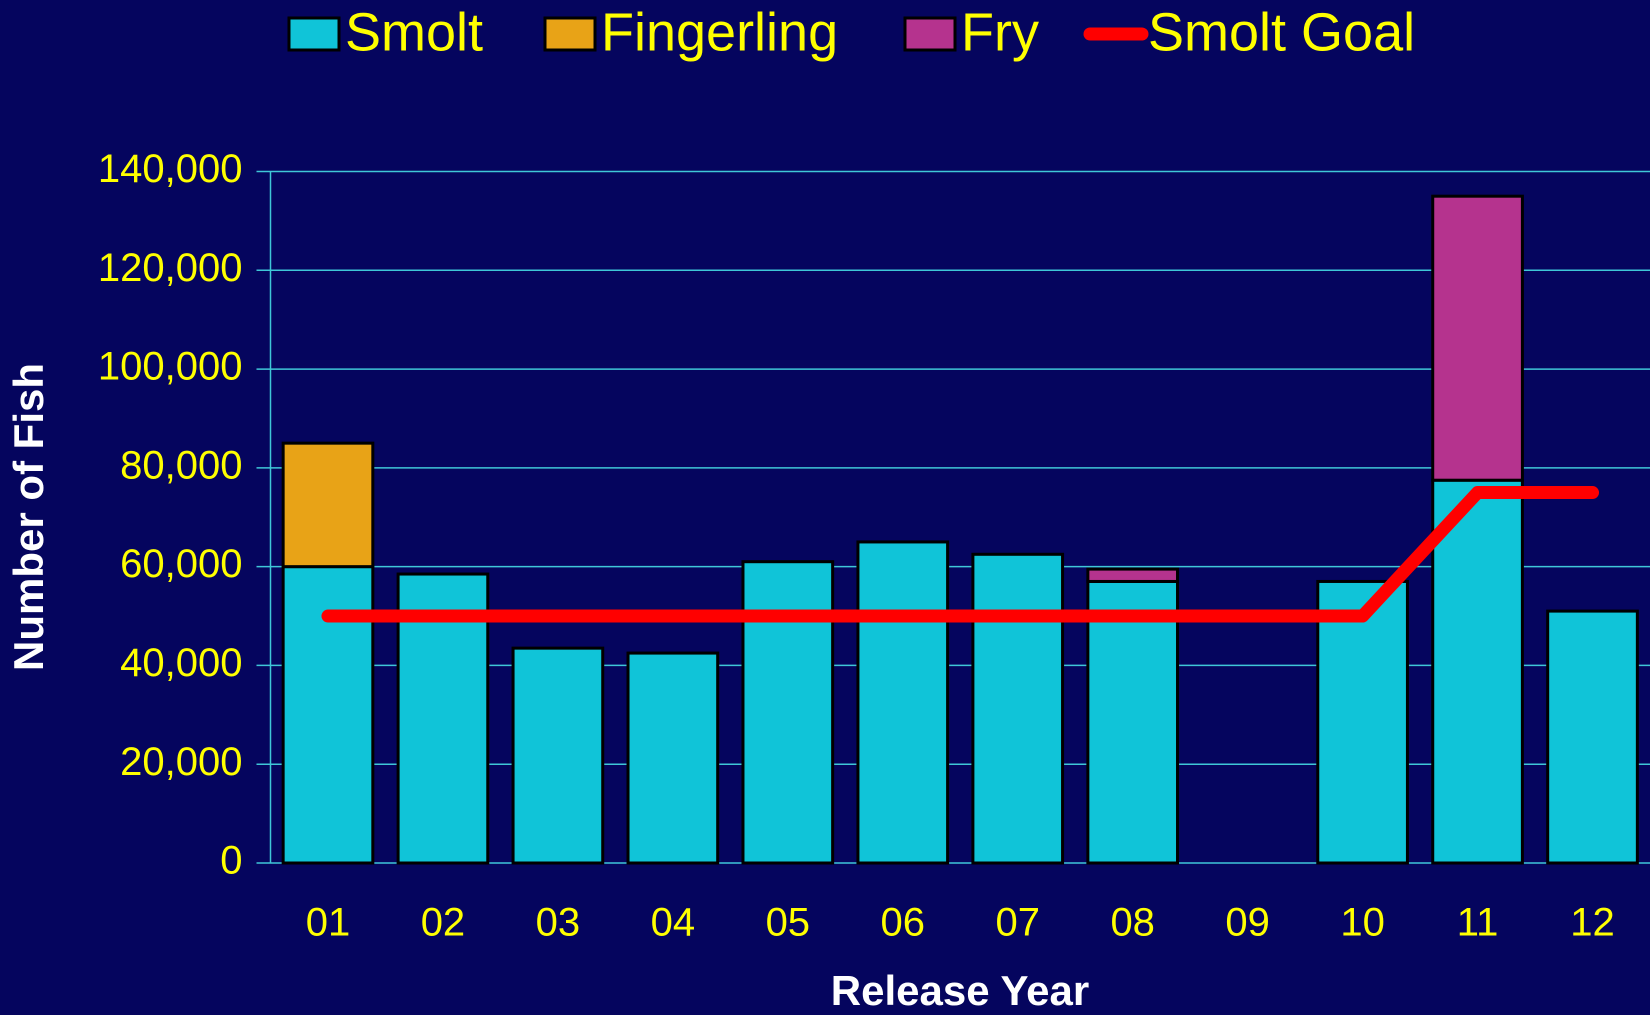 The width and height of the screenshot is (1650, 1015). What do you see at coordinates (170, 169) in the screenshot?
I see `y-tick-label: 140,000` at bounding box center [170, 169].